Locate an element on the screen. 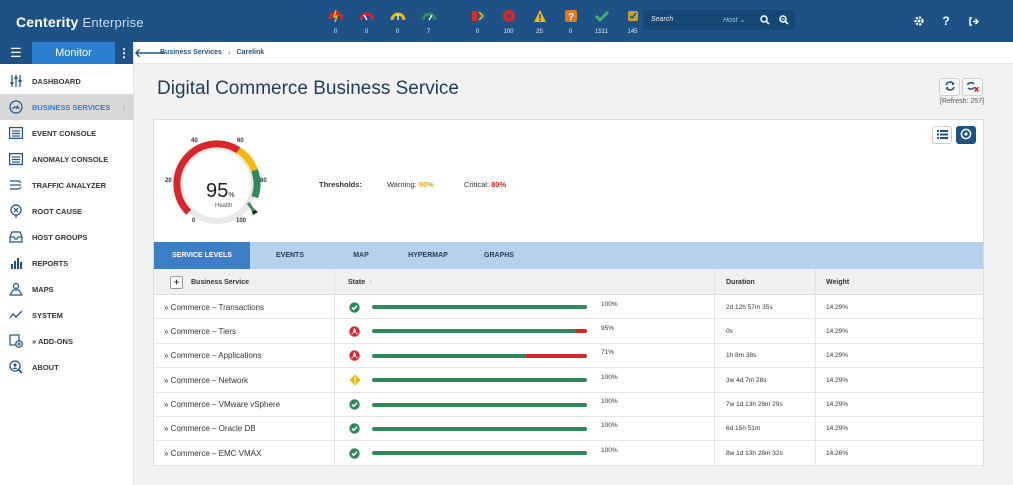 Image resolution: width=1013 pixels, height=485 pixels. hamburger-menu-icon: ☰ is located at coordinates (16, 52).